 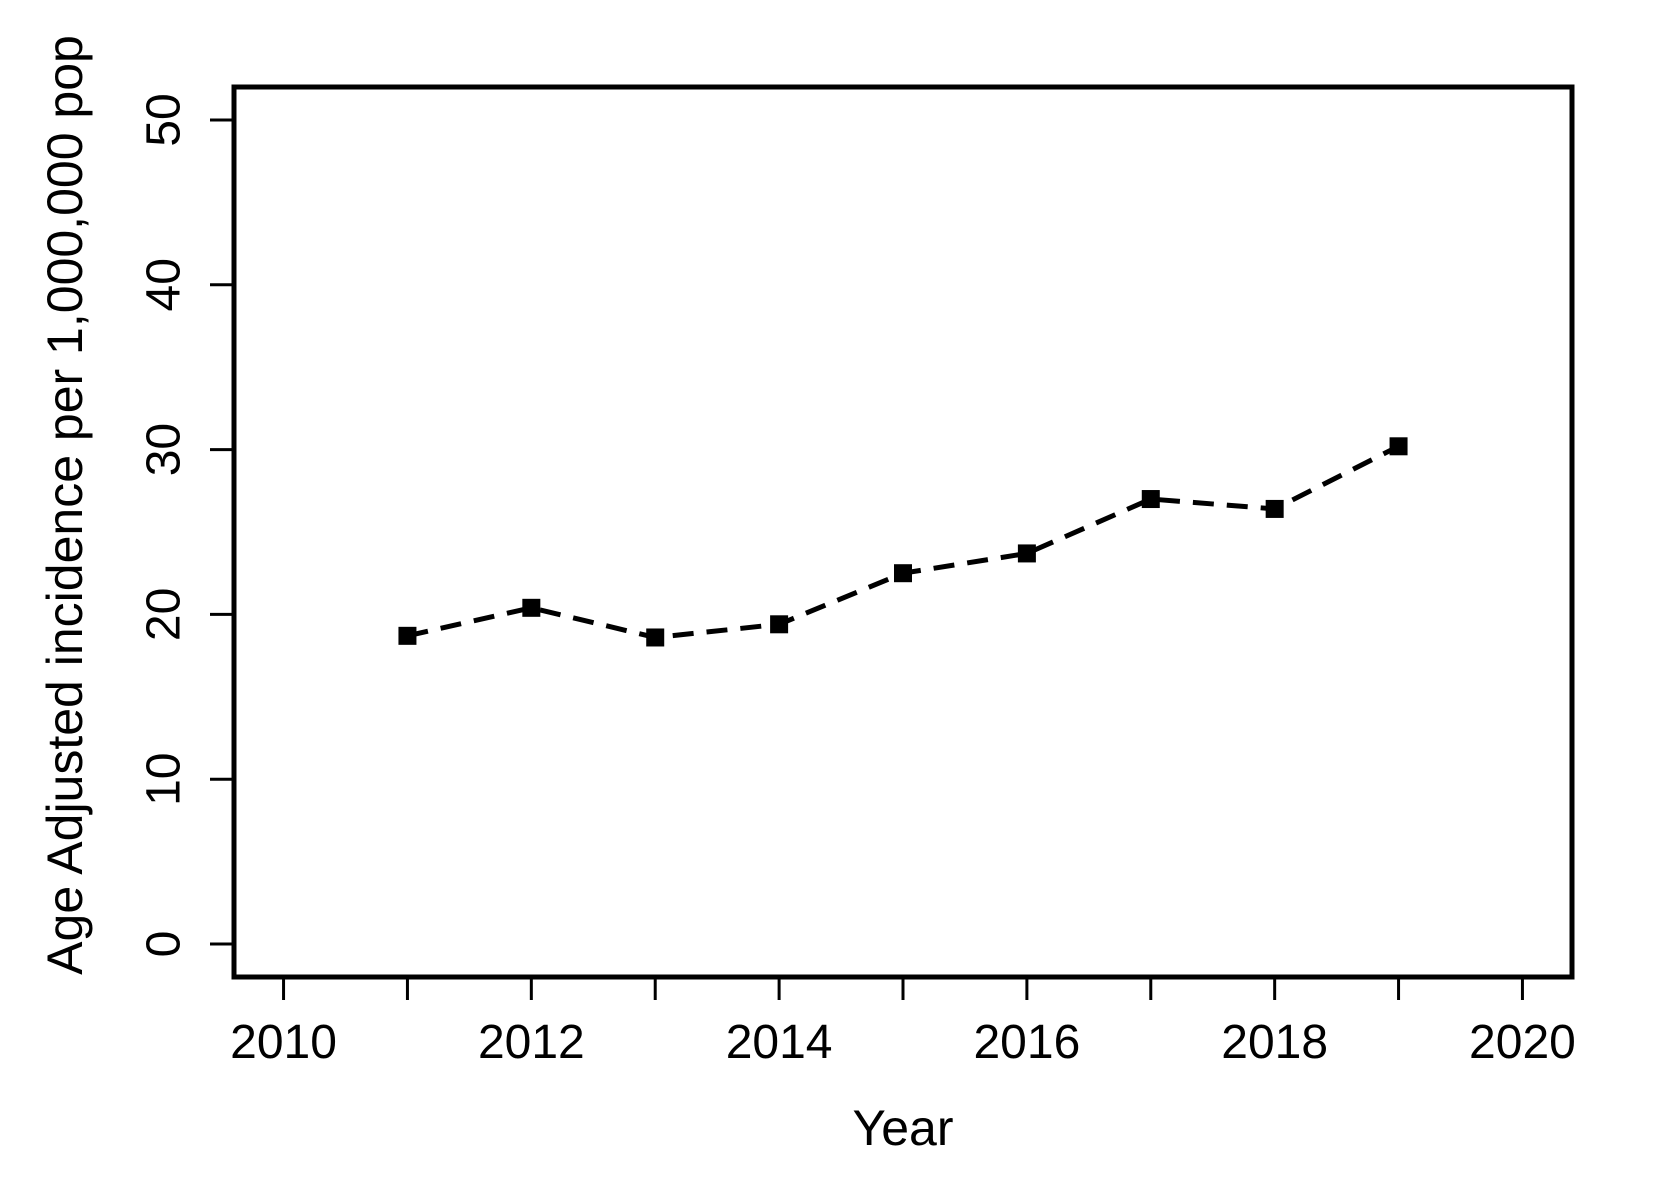 What do you see at coordinates (902, 1128) in the screenshot?
I see `x-axis-label: Year` at bounding box center [902, 1128].